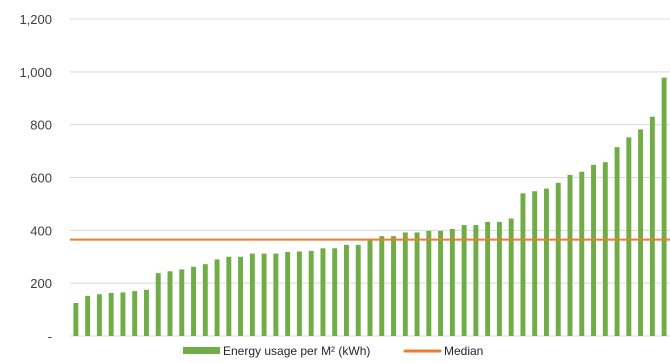 The image size is (670, 363). What do you see at coordinates (50, 336) in the screenshot?
I see `y-tick-label: -` at bounding box center [50, 336].